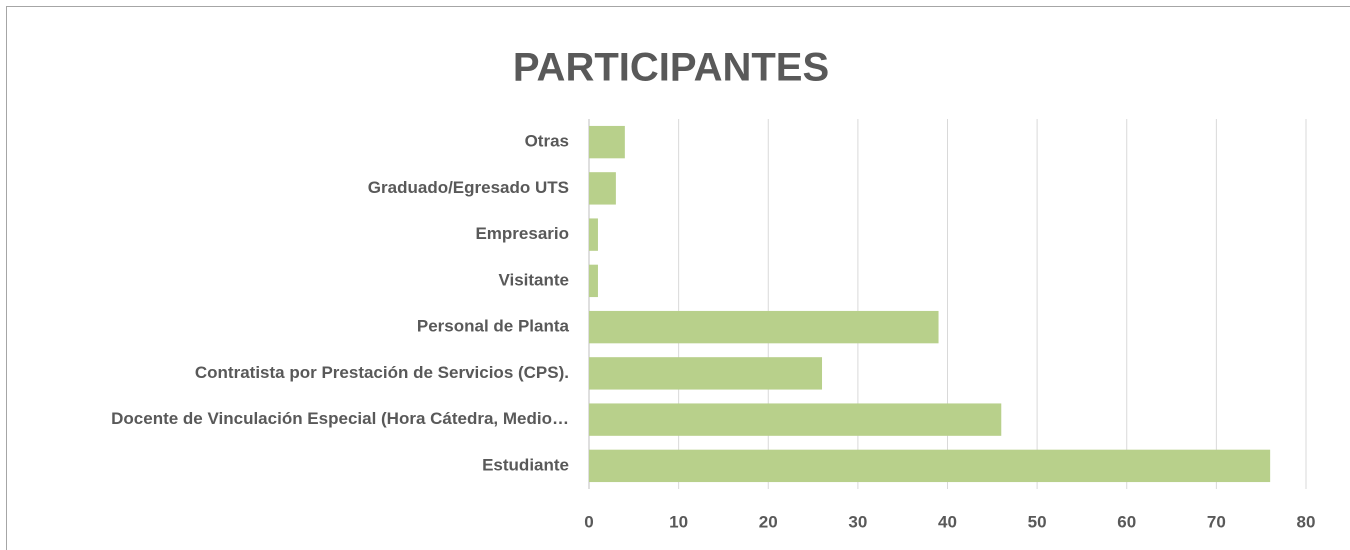 The height and width of the screenshot is (550, 1350). I want to click on x-tick-label: 70, so click(1216, 521).